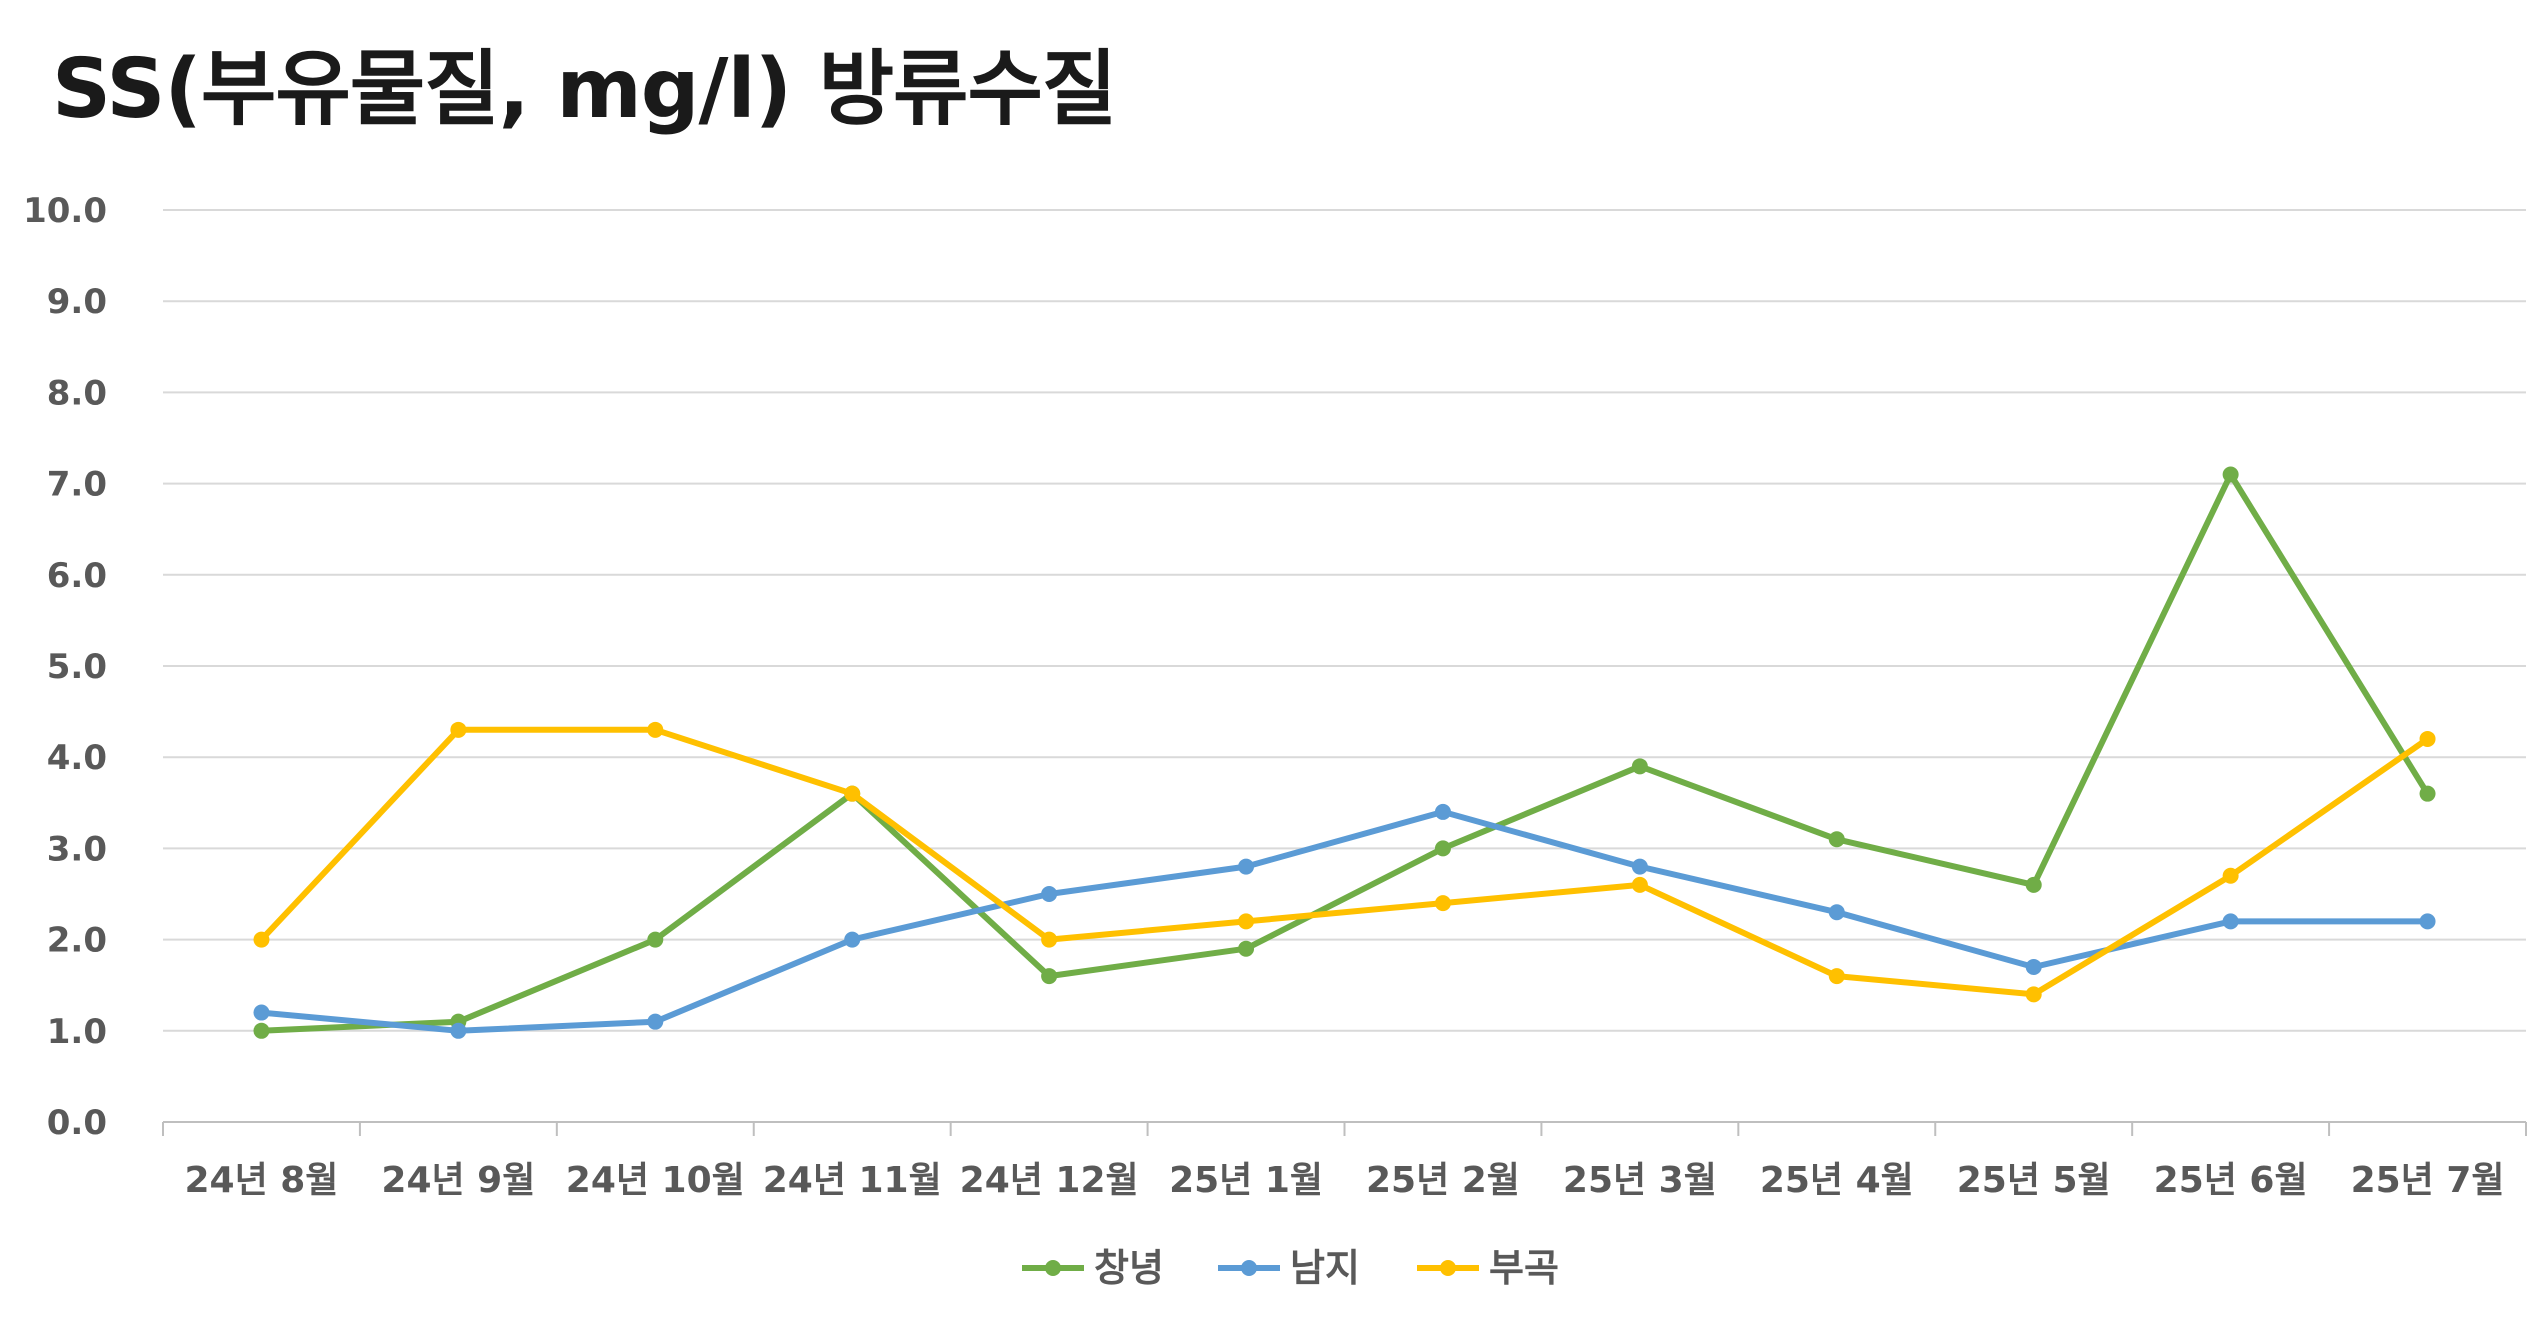 The image size is (2547, 1328). Describe the element at coordinates (1524, 1268) in the screenshot. I see `legend-label: 부곡` at that location.